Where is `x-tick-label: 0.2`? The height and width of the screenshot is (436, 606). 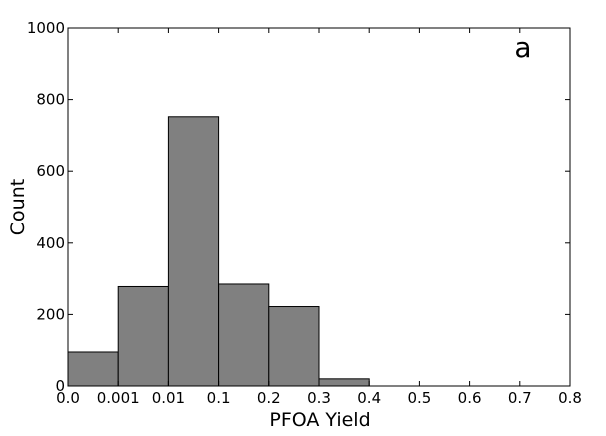
x-tick-label: 0.2 is located at coordinates (269, 398).